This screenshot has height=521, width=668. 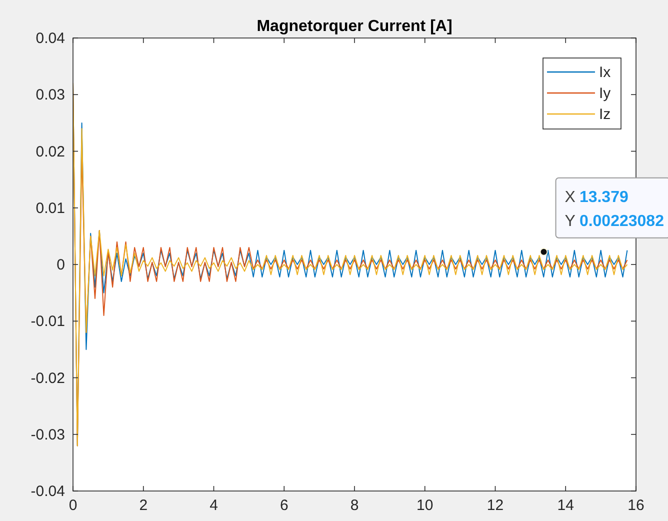 What do you see at coordinates (354, 26) in the screenshot?
I see `chart-title: Magnetorquer Current [A]` at bounding box center [354, 26].